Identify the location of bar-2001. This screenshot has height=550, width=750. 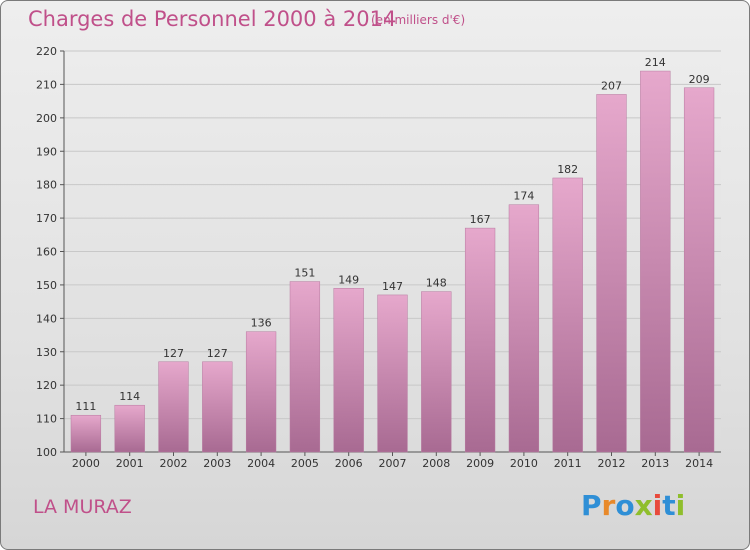
(129, 428).